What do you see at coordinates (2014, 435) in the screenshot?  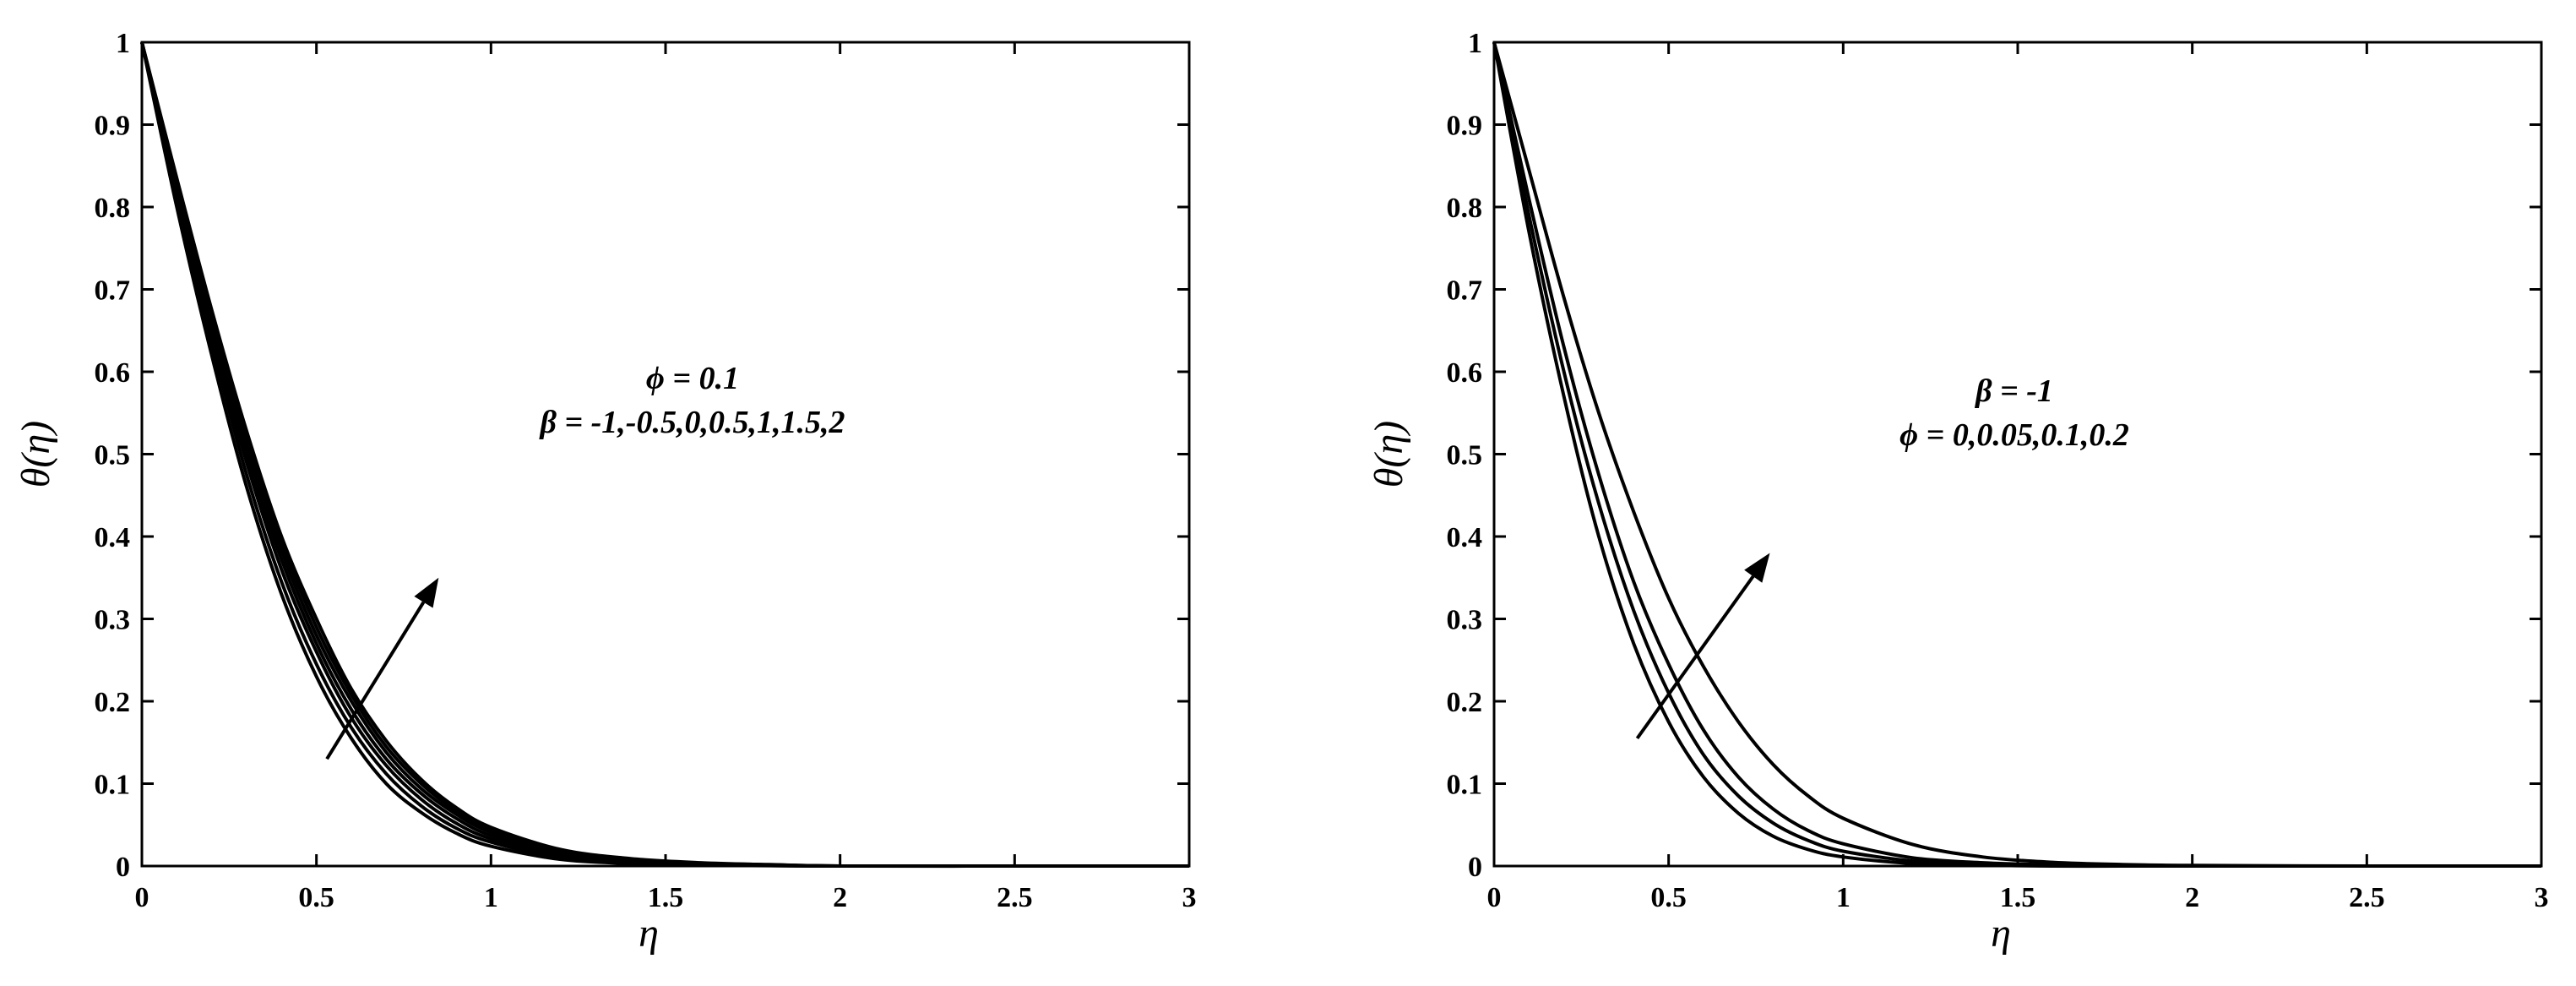 I see `annotation-text: ϕ = 0,0.05,0.1,0.2` at bounding box center [2014, 435].